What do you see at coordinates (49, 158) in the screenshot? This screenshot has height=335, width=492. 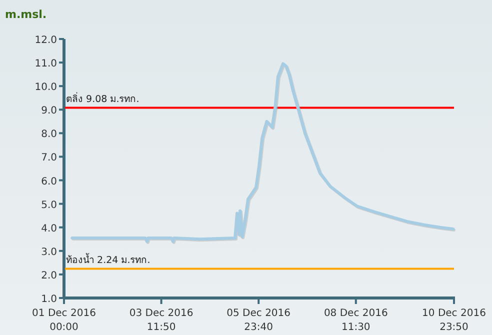 I see `y-tick-label: 7.0` at bounding box center [49, 158].